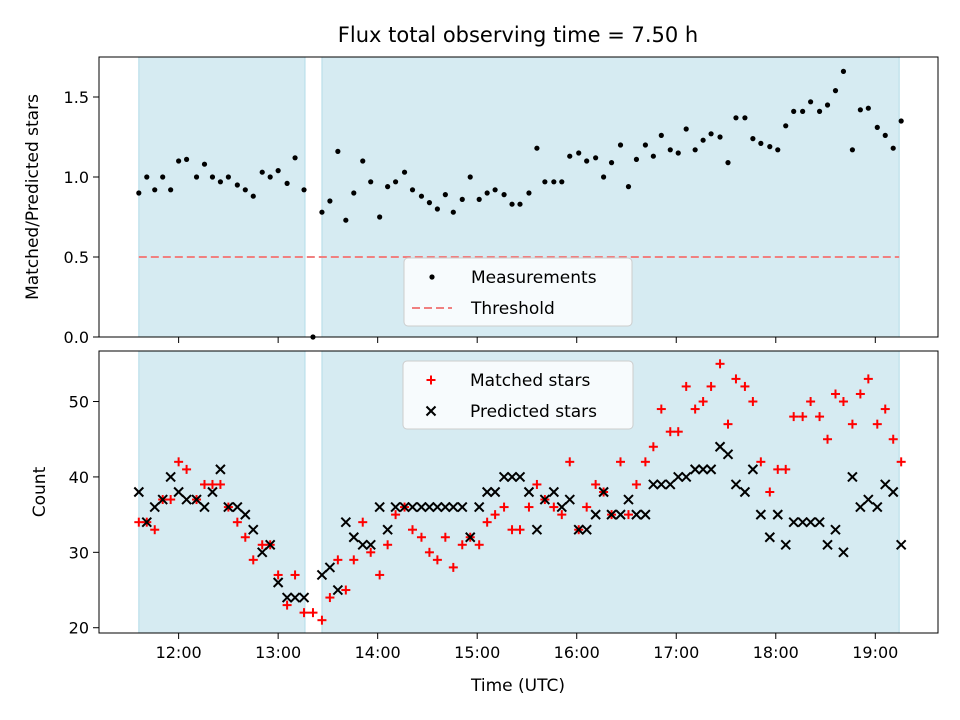 Image resolution: width=960 pixels, height=720 pixels. What do you see at coordinates (518, 35) in the screenshot?
I see `chart-title: Flux total observing time = 7.50 h` at bounding box center [518, 35].